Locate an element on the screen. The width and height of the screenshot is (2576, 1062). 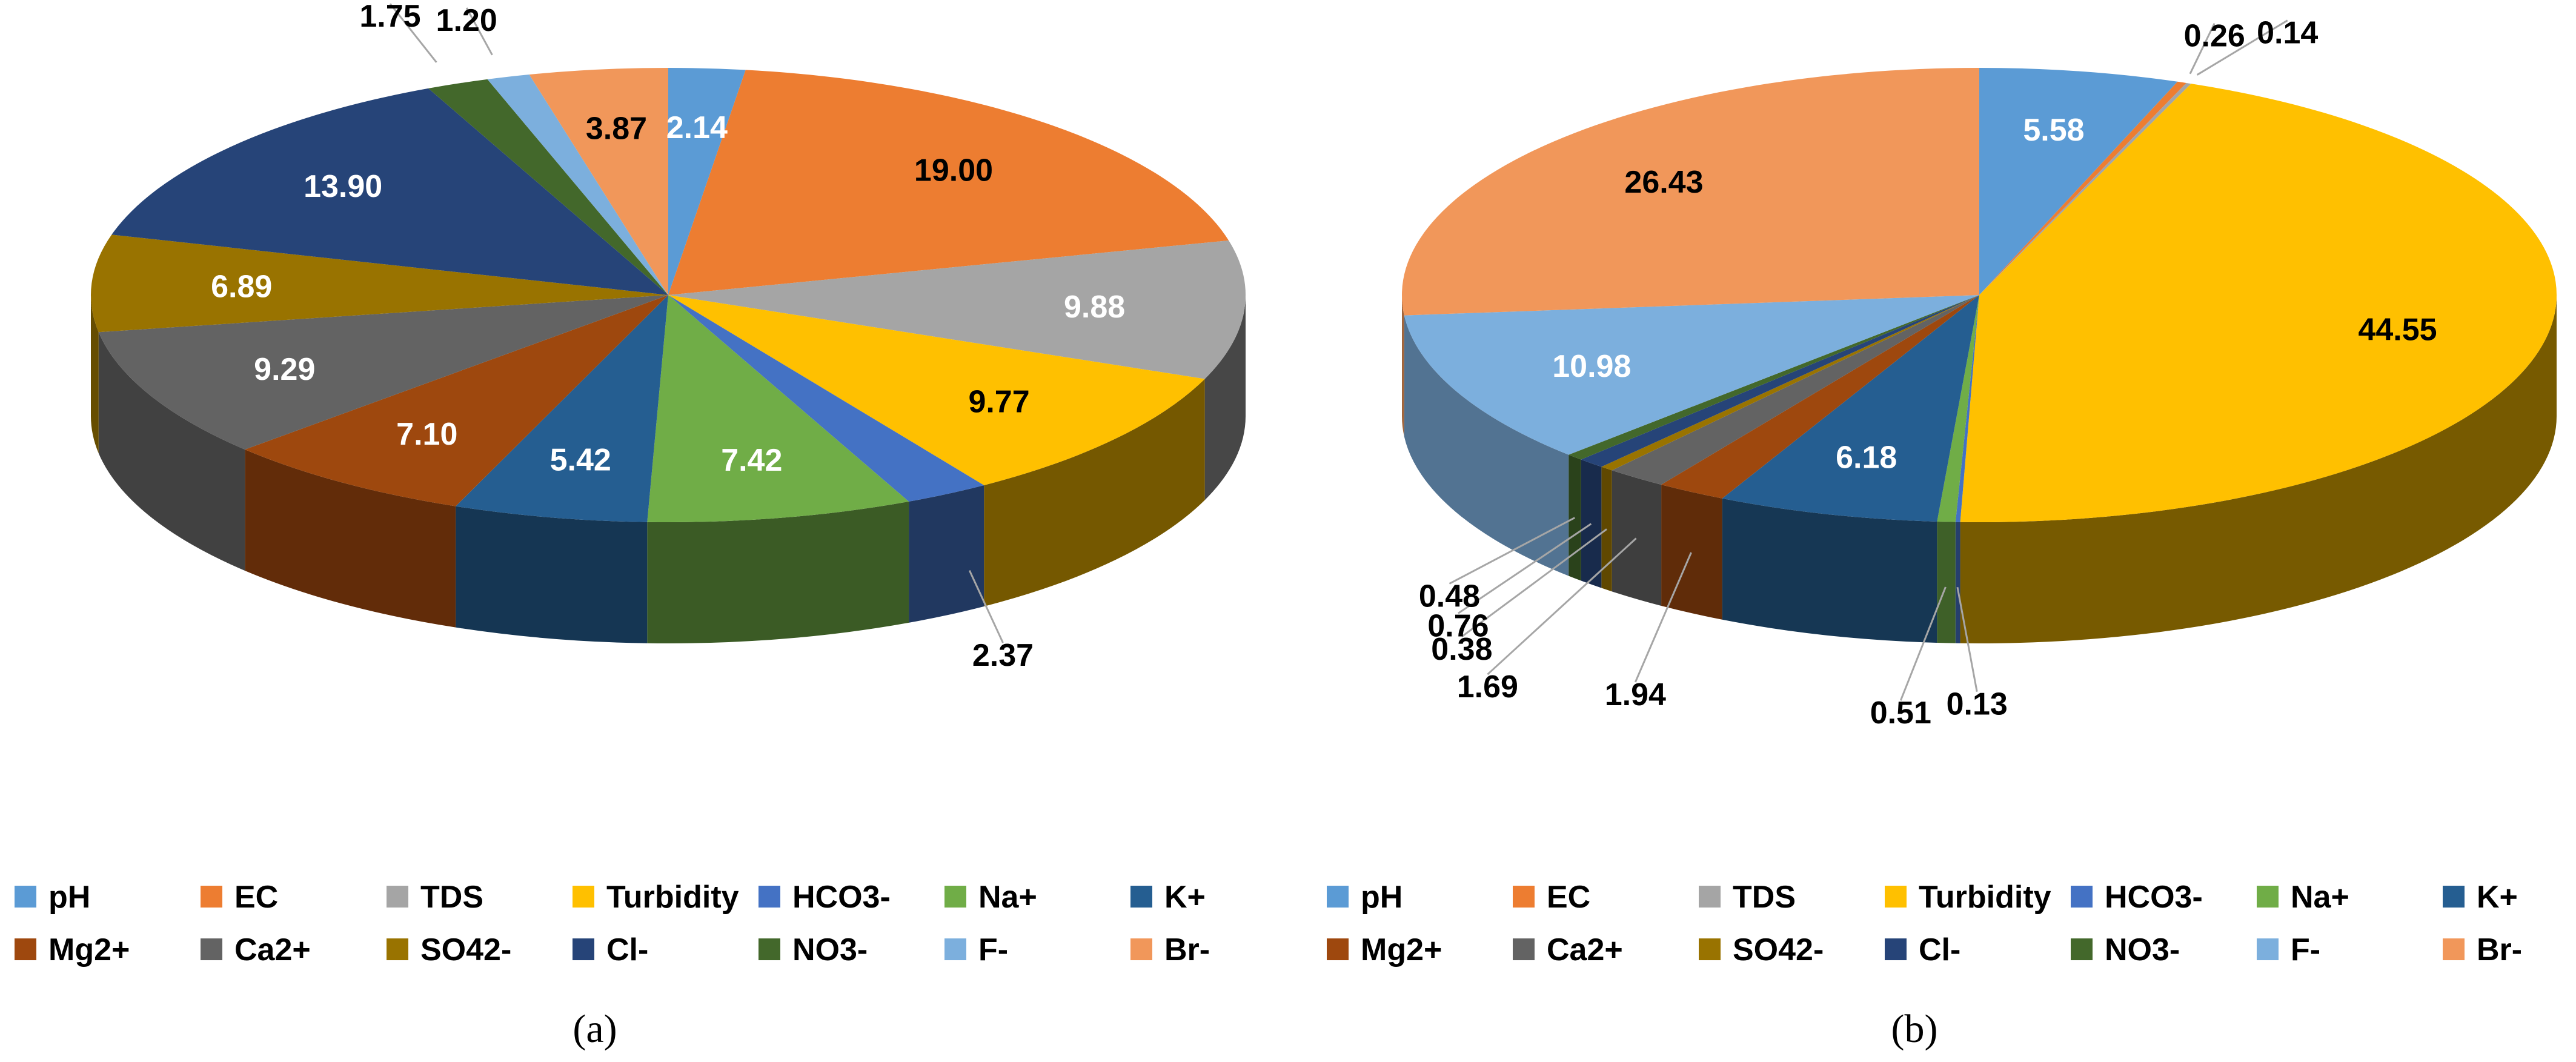
data-label-ph: 2.14 is located at coordinates (697, 127).